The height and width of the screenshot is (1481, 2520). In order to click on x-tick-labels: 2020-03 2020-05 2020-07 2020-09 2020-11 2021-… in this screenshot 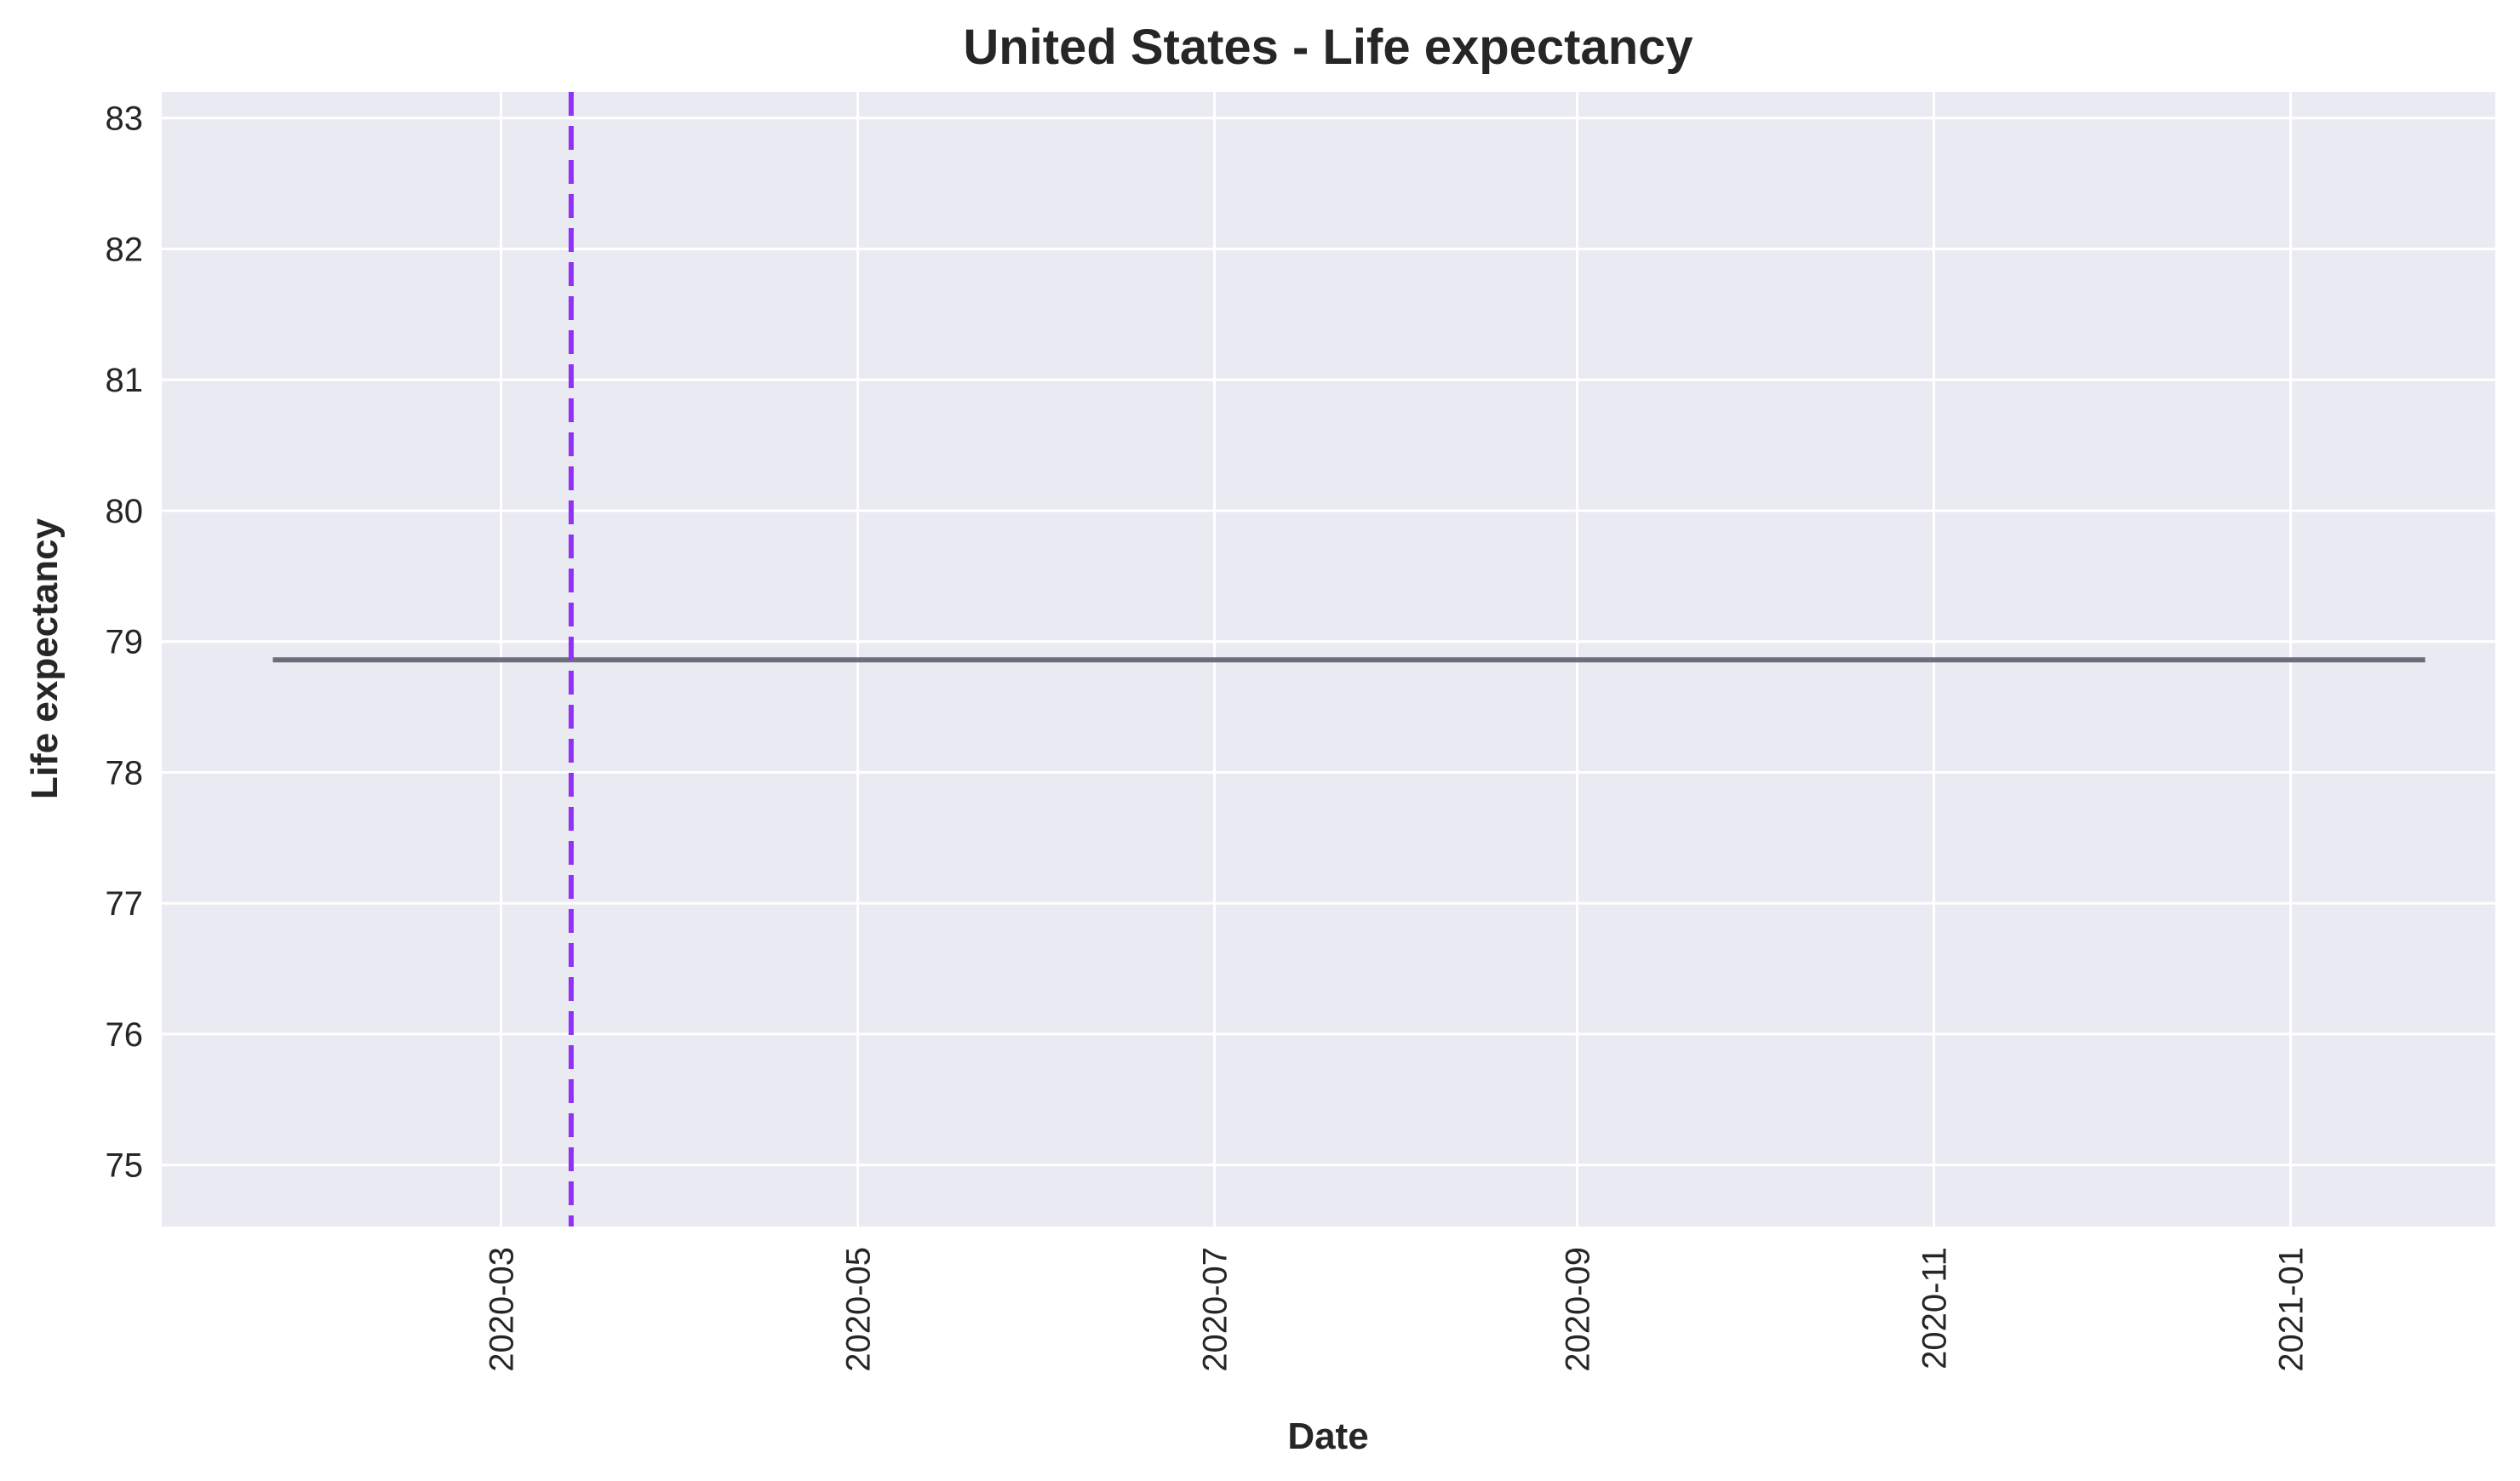, I will do `click(1396, 1310)`.